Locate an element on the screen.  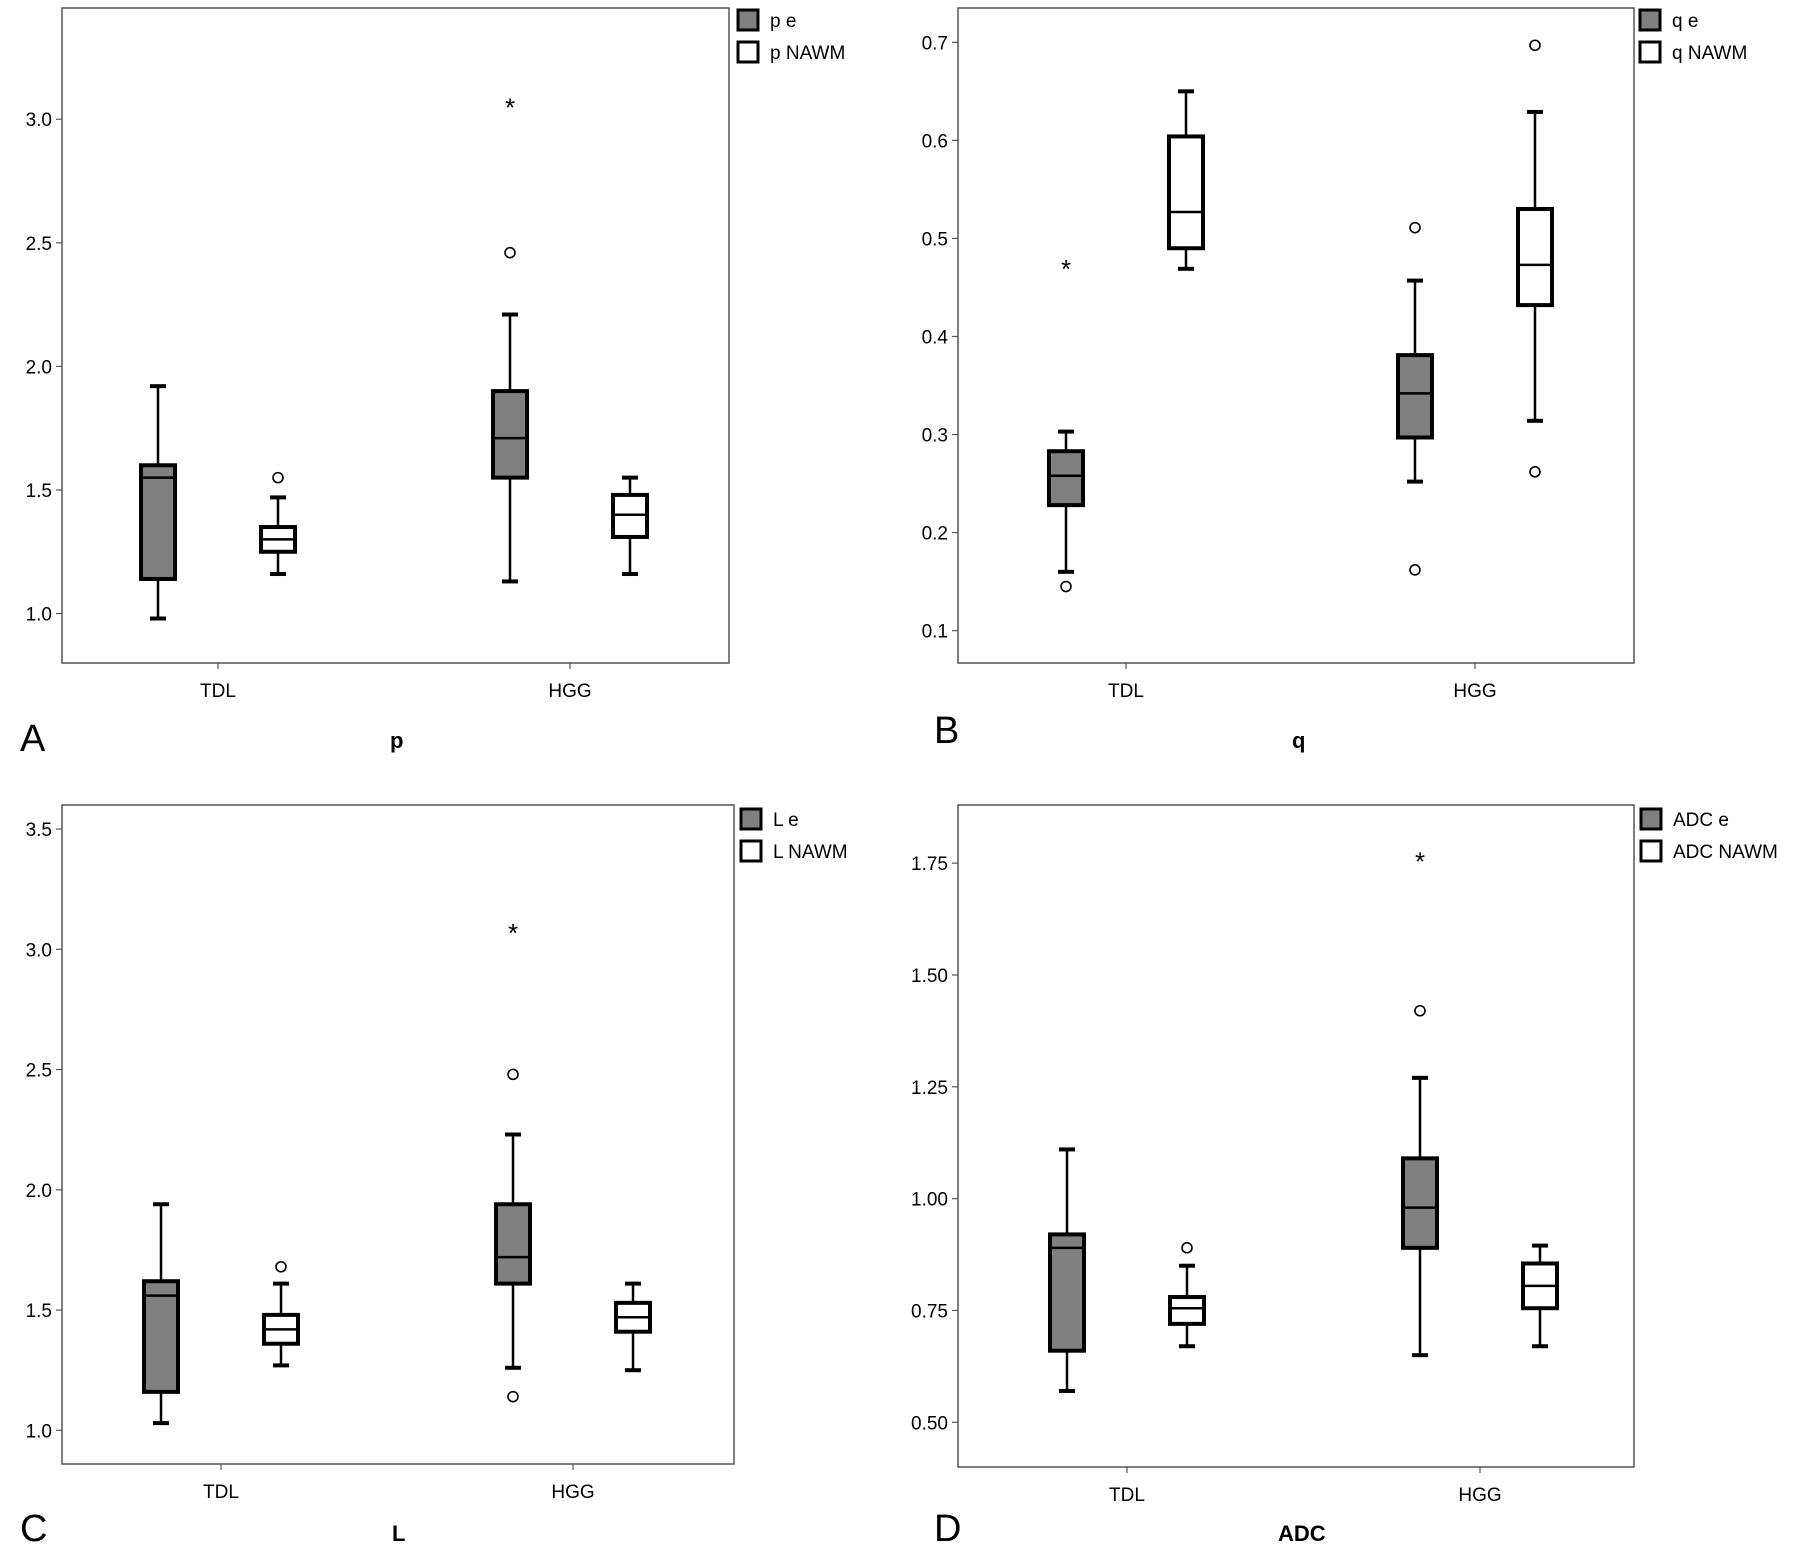
y-tick-label: 2.0 is located at coordinates (39, 367).